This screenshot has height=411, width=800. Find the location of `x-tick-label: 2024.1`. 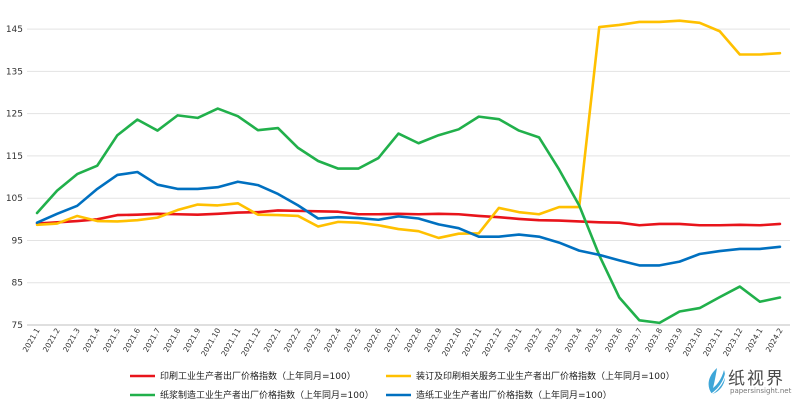

x-tick-label: 2024.1 is located at coordinates (754, 339).